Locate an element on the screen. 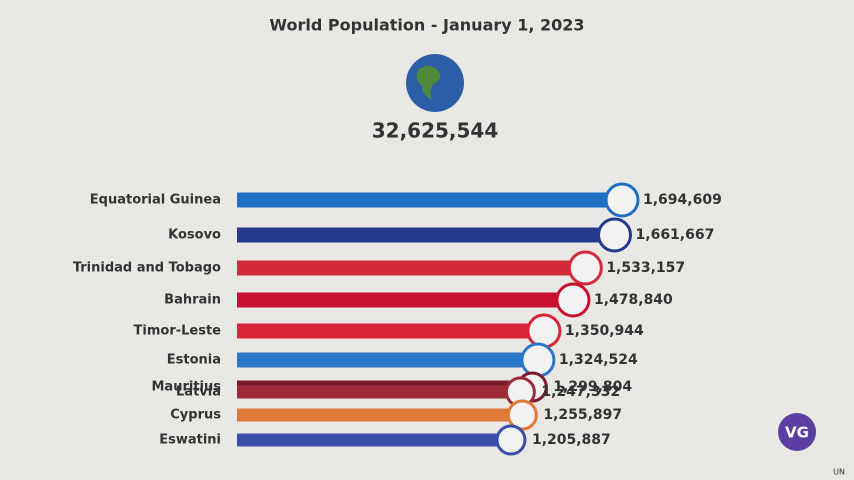  chart-title: World Population - January 1, 2023 is located at coordinates (426, 25).